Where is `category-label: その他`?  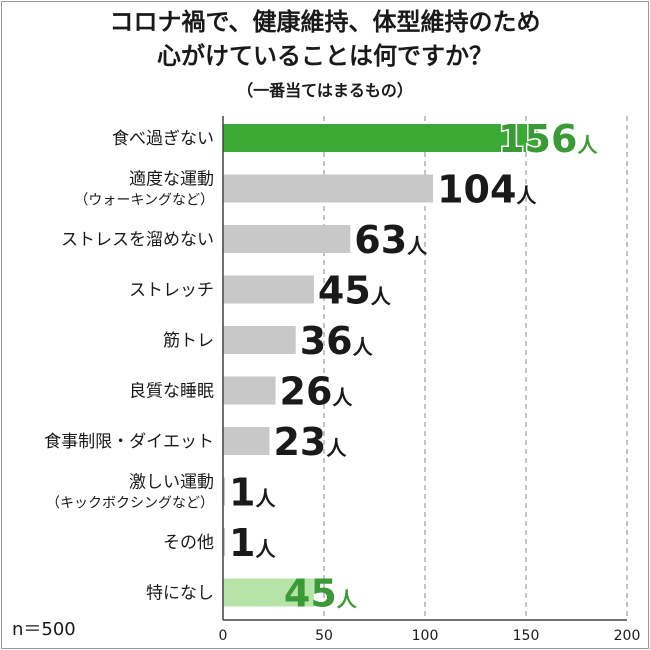
category-label: その他 is located at coordinates (188, 543).